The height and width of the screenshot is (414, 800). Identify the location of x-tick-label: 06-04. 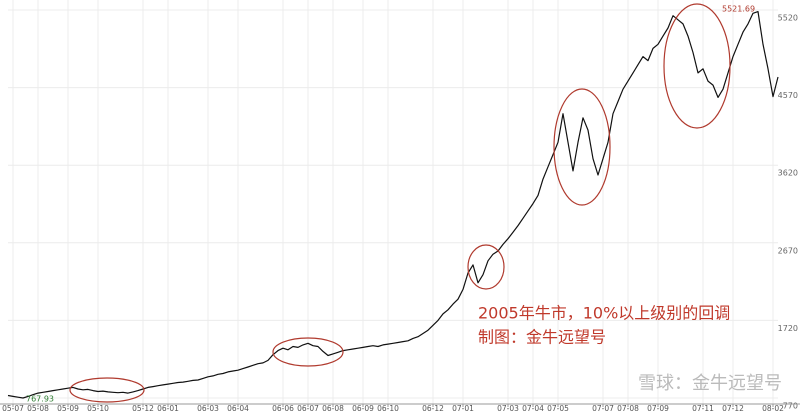
(238, 408).